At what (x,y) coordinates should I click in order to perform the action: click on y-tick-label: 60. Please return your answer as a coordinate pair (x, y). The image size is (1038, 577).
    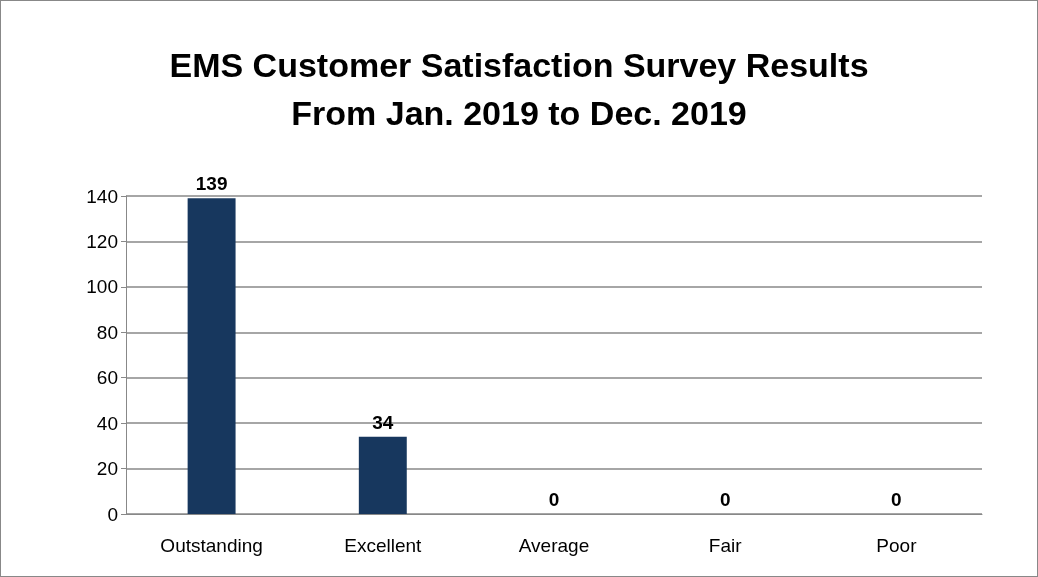
    Looking at the image, I should click on (107, 378).